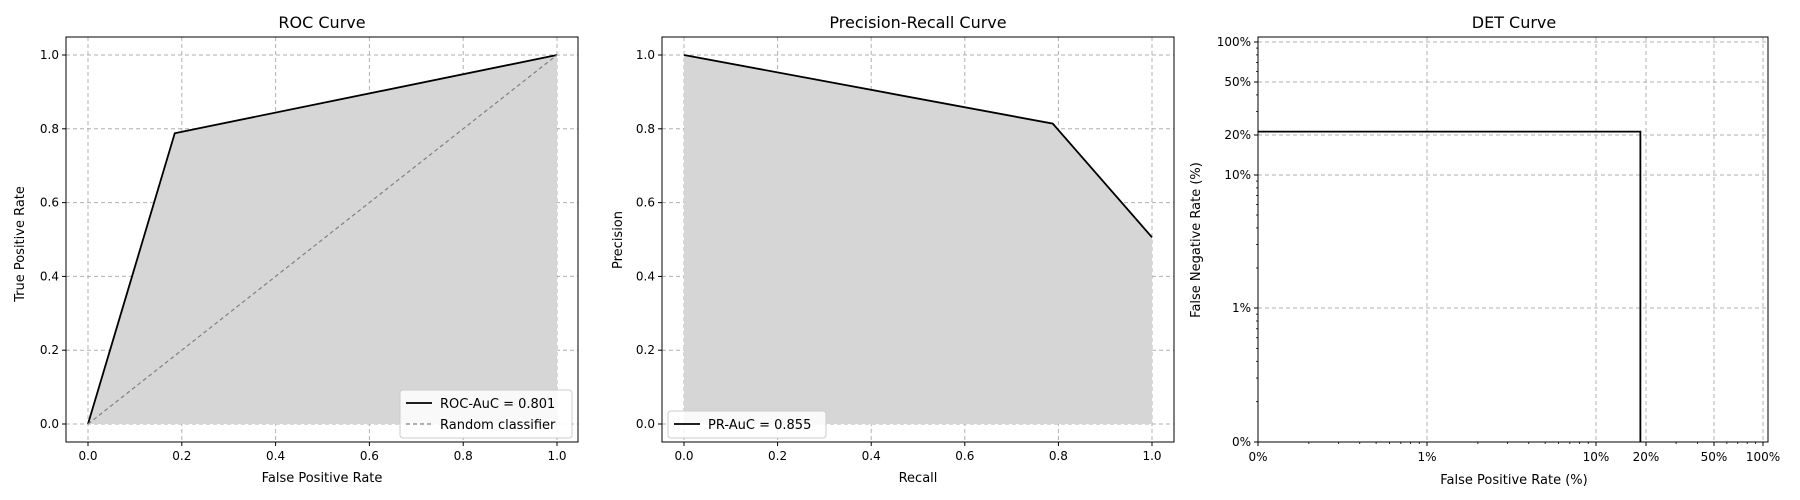 This screenshot has height=500, width=1800. What do you see at coordinates (498, 425) in the screenshot?
I see `roc-legend-label-1: Random classifier` at bounding box center [498, 425].